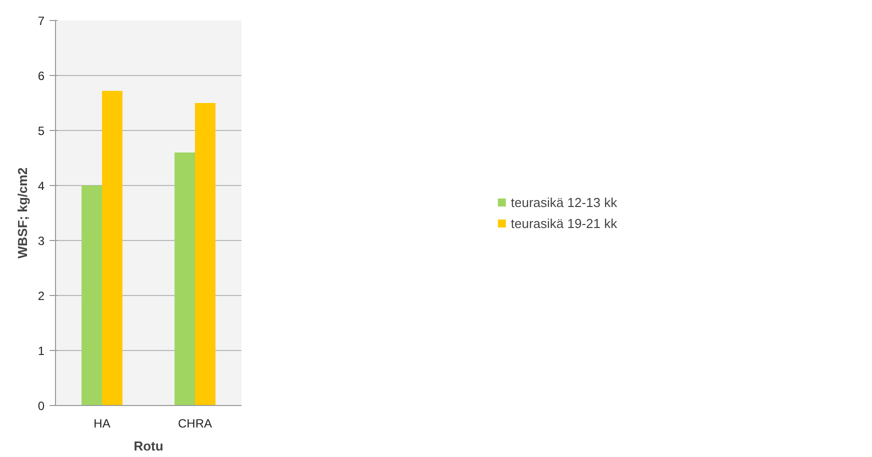  I want to click on y-tick-label: 1, so click(41, 351).